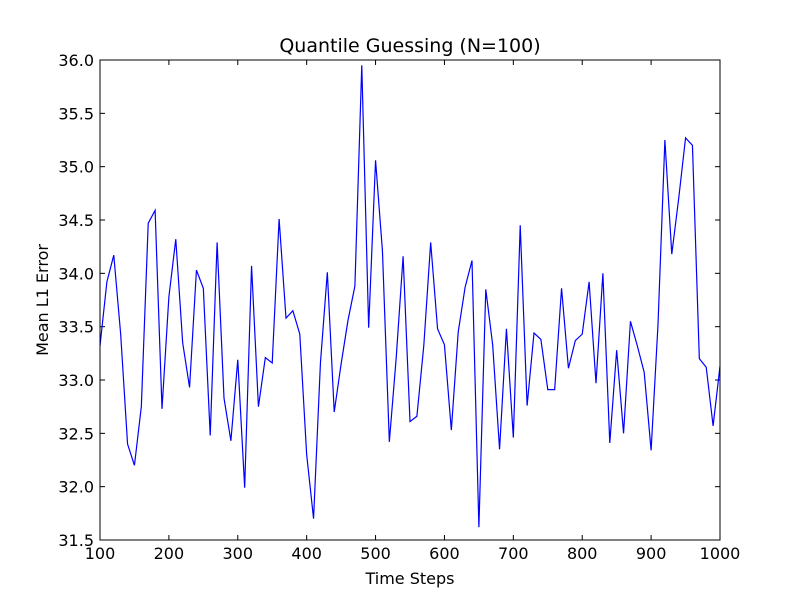 This screenshot has height=600, width=800. Describe the element at coordinates (76, 60) in the screenshot. I see `y-tick-label: 36.0` at that location.